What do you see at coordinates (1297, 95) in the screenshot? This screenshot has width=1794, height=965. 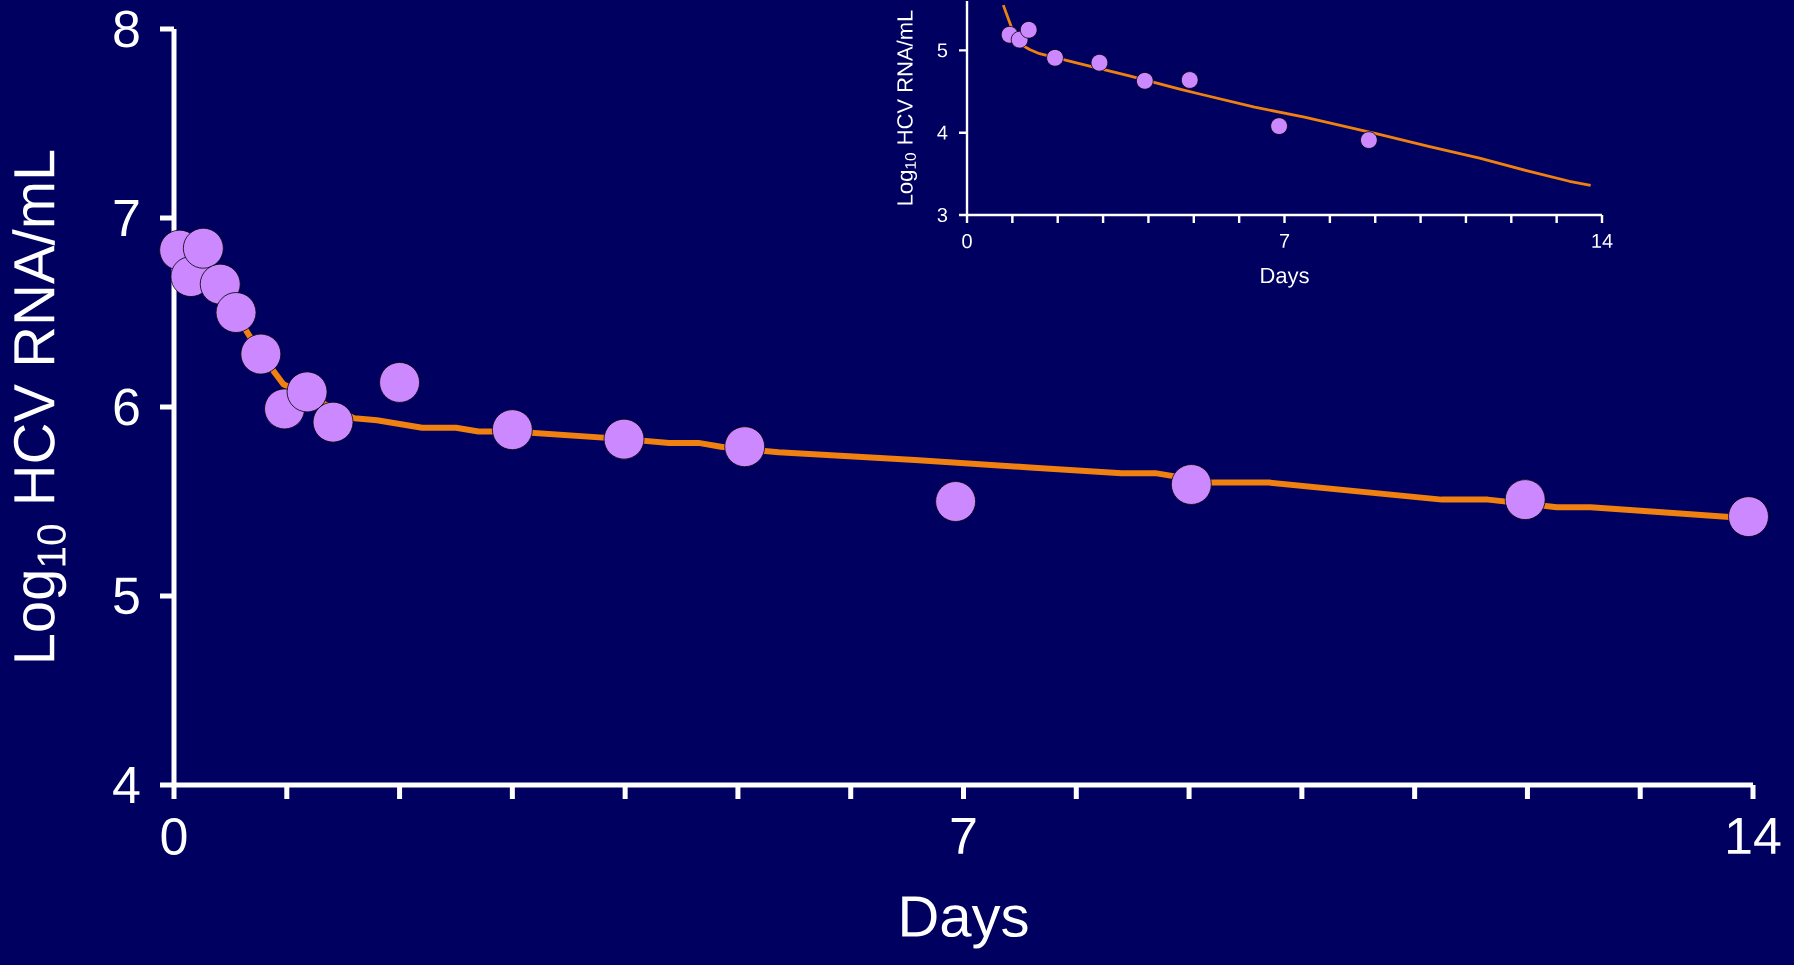 I see `line-series` at bounding box center [1297, 95].